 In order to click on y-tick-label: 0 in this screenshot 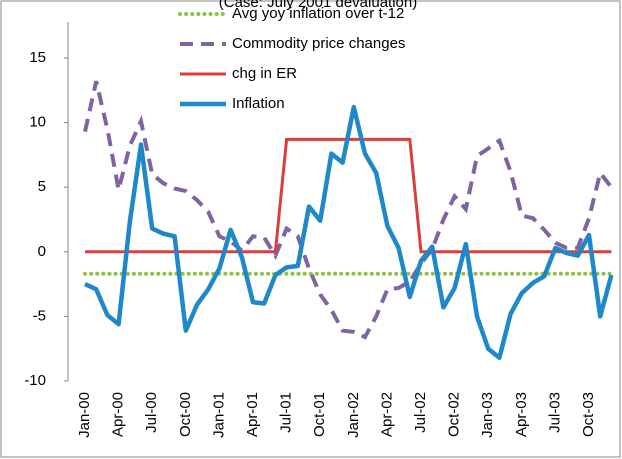, I will do `click(42, 251)`.